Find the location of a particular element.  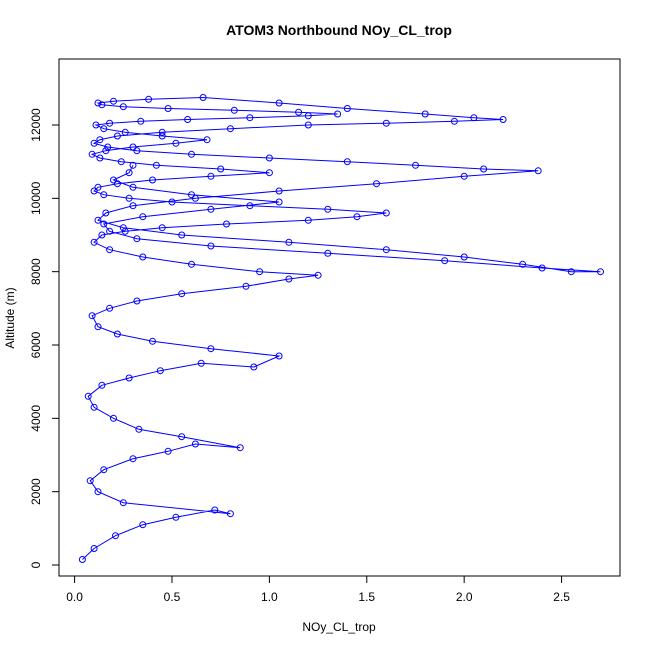

x-axis-label: NOy_CL_trop is located at coordinates (339, 627).